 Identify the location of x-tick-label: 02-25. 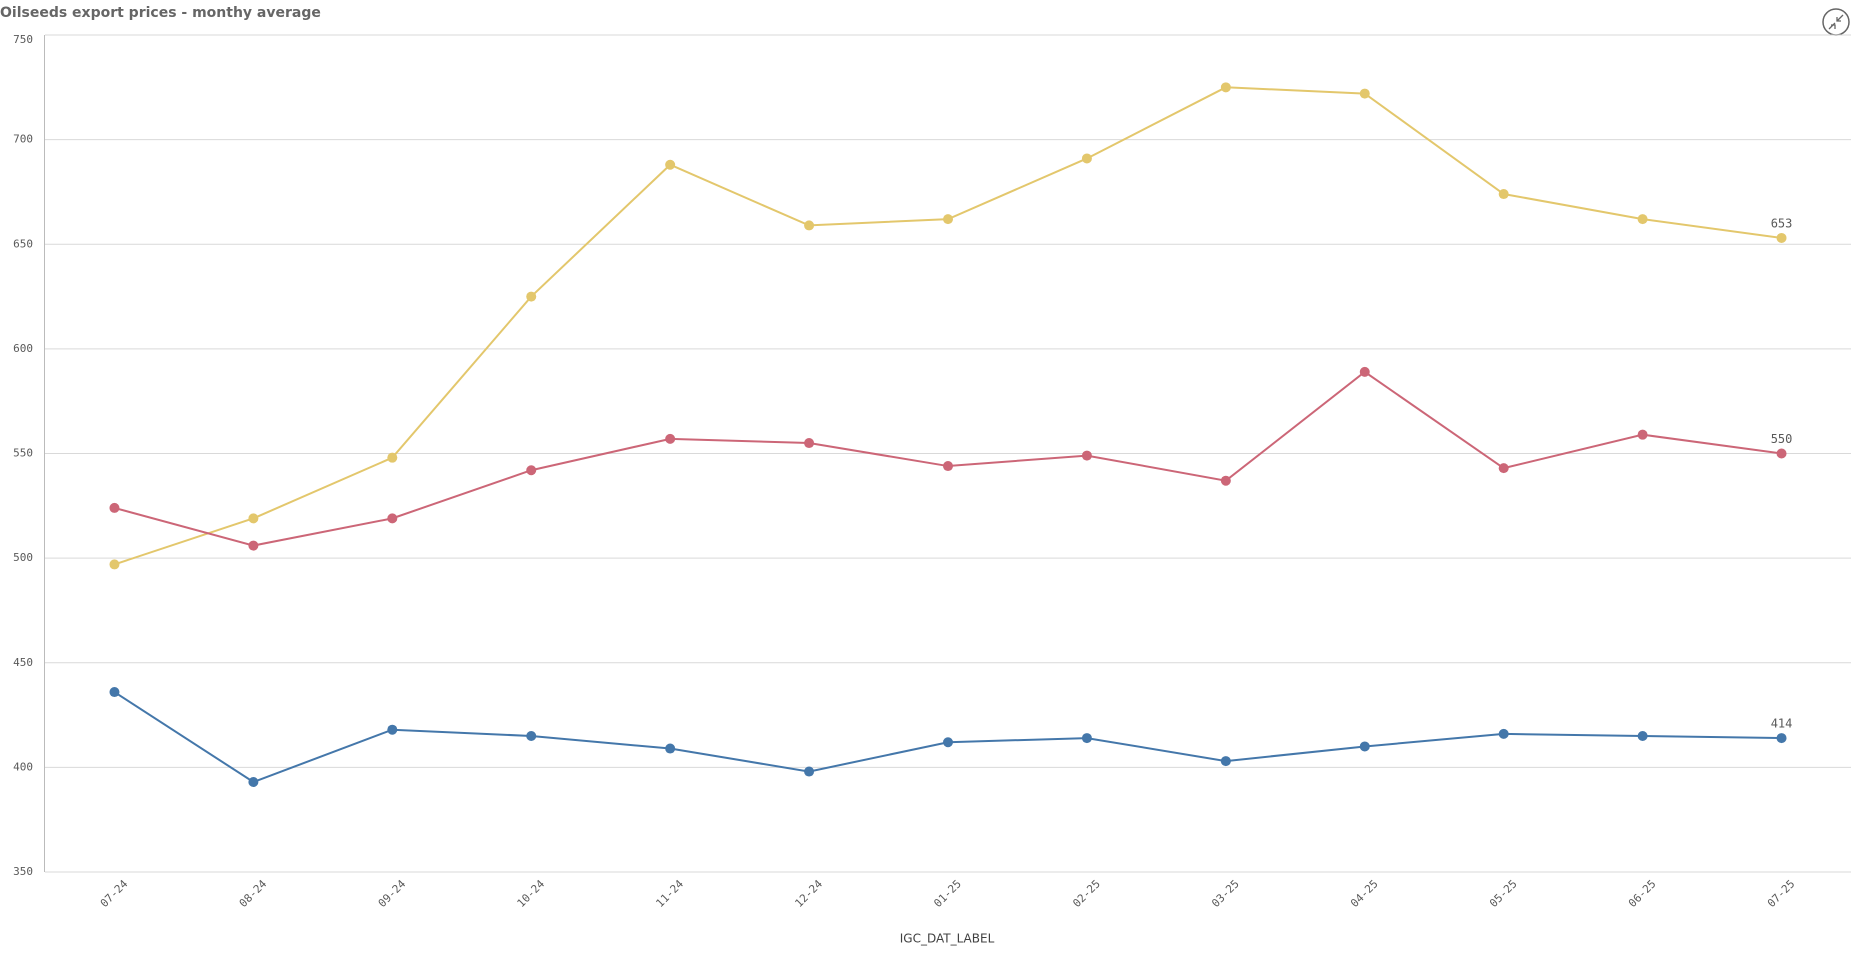
(1086, 893).